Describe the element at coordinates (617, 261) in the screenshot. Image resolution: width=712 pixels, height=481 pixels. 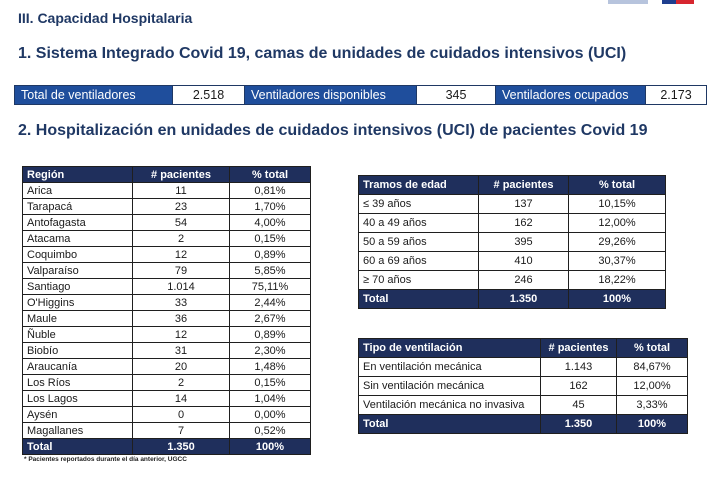
I see `percent-cell: 30,37%` at that location.